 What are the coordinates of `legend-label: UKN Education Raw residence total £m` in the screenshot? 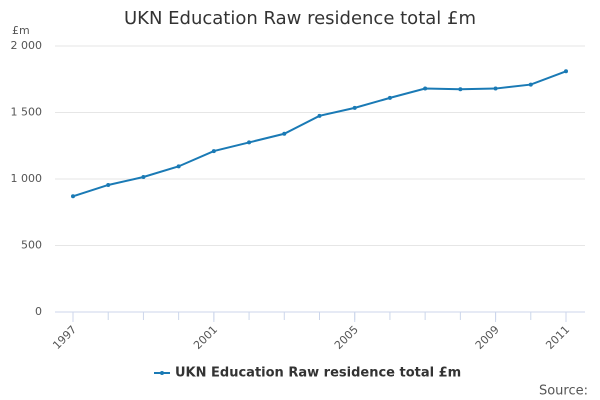 It's located at (318, 373).